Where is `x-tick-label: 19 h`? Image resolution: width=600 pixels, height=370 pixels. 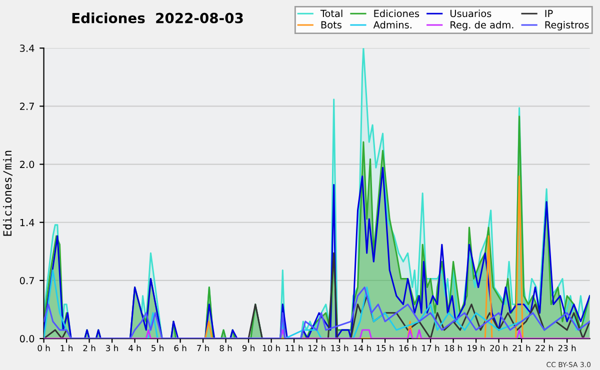 x-tick-label: 19 h is located at coordinates (476, 348).